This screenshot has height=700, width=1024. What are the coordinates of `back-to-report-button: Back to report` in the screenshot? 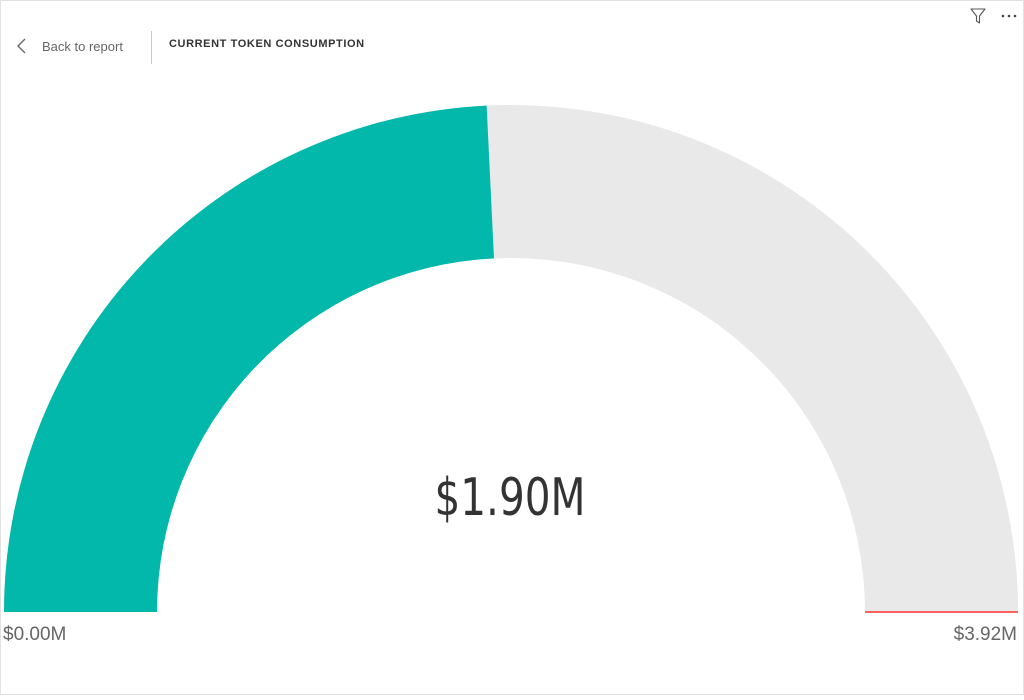 It's located at (68, 46).